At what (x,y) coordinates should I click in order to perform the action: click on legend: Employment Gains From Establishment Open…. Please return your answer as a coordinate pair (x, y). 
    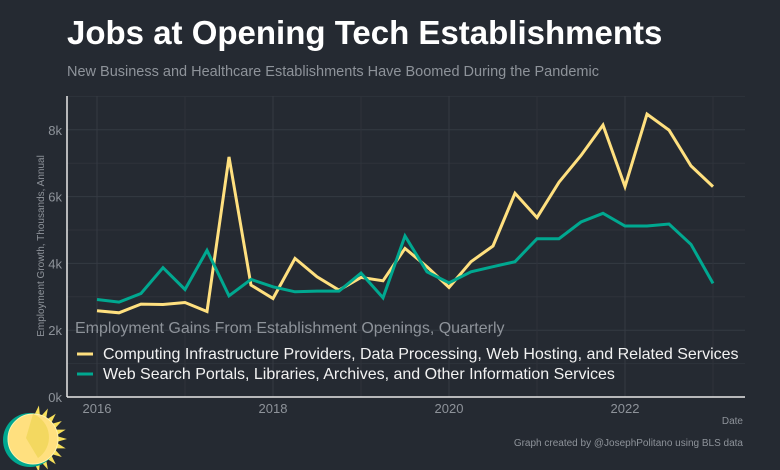
    Looking at the image, I should click on (407, 351).